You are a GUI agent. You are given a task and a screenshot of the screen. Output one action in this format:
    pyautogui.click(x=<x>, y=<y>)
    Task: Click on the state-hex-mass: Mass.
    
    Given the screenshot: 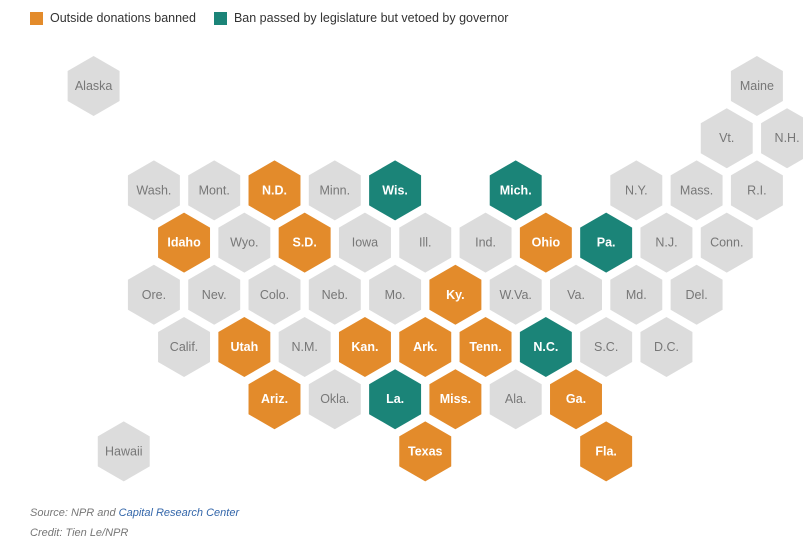 What is the action you would take?
    pyautogui.click(x=696, y=190)
    